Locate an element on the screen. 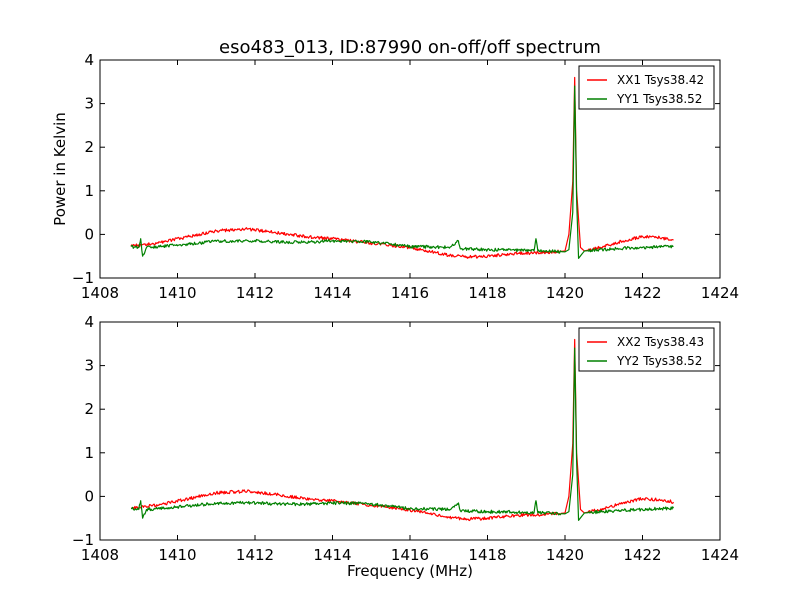 Image resolution: width=800 pixels, height=604 pixels. y-axis-label: Power in Kelvin is located at coordinates (60, 169).